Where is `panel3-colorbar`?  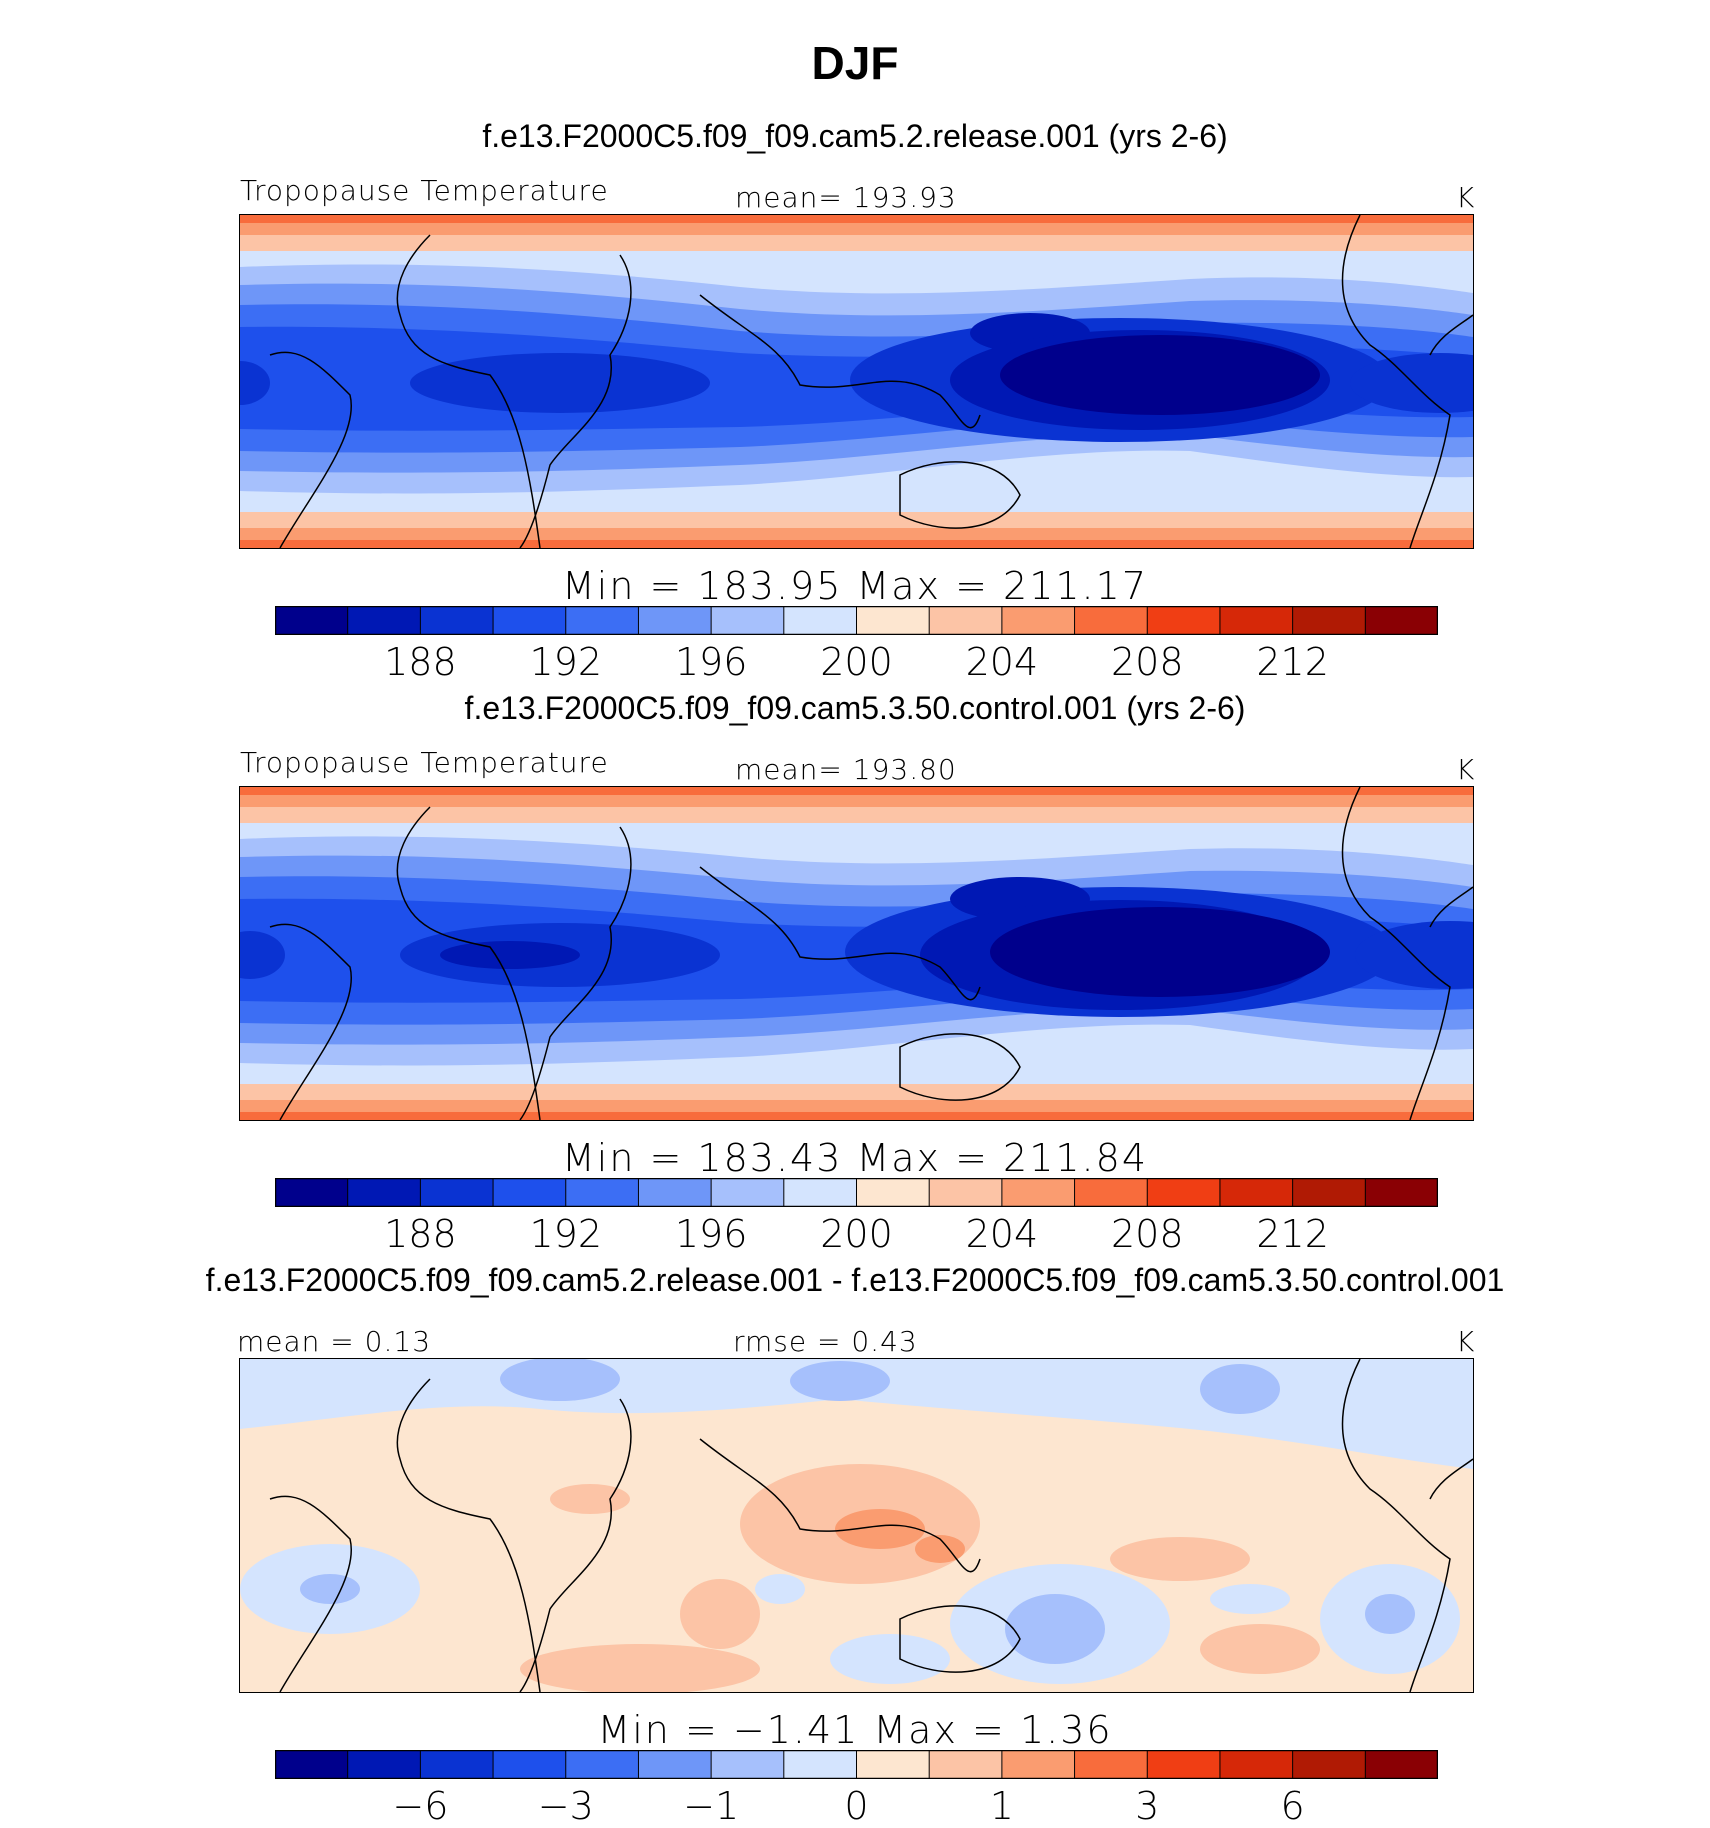
panel3-colorbar is located at coordinates (856, 1764).